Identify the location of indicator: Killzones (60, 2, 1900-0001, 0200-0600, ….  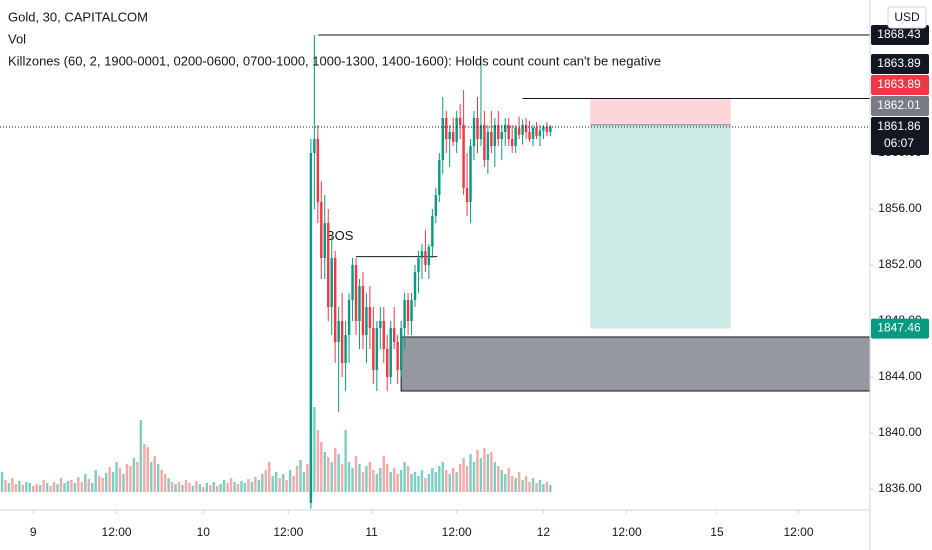
(334, 60).